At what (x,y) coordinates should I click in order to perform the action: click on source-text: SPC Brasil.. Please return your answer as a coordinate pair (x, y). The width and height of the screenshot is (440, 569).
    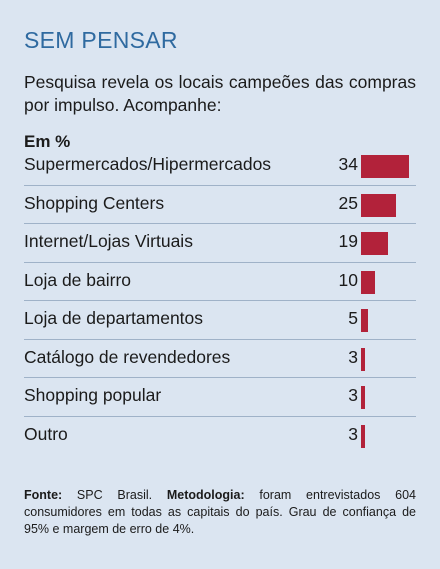
    Looking at the image, I should click on (114, 495).